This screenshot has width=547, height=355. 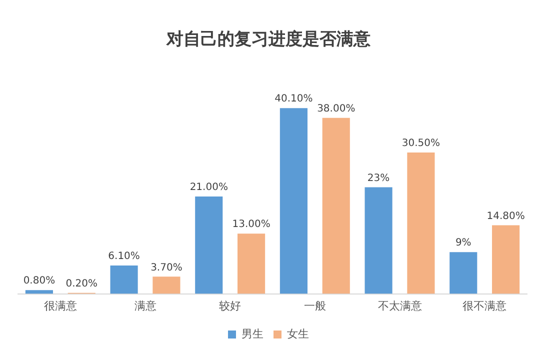 What do you see at coordinates (269, 40) in the screenshot?
I see `chart-title: 对自己的复习进度是否满意` at bounding box center [269, 40].